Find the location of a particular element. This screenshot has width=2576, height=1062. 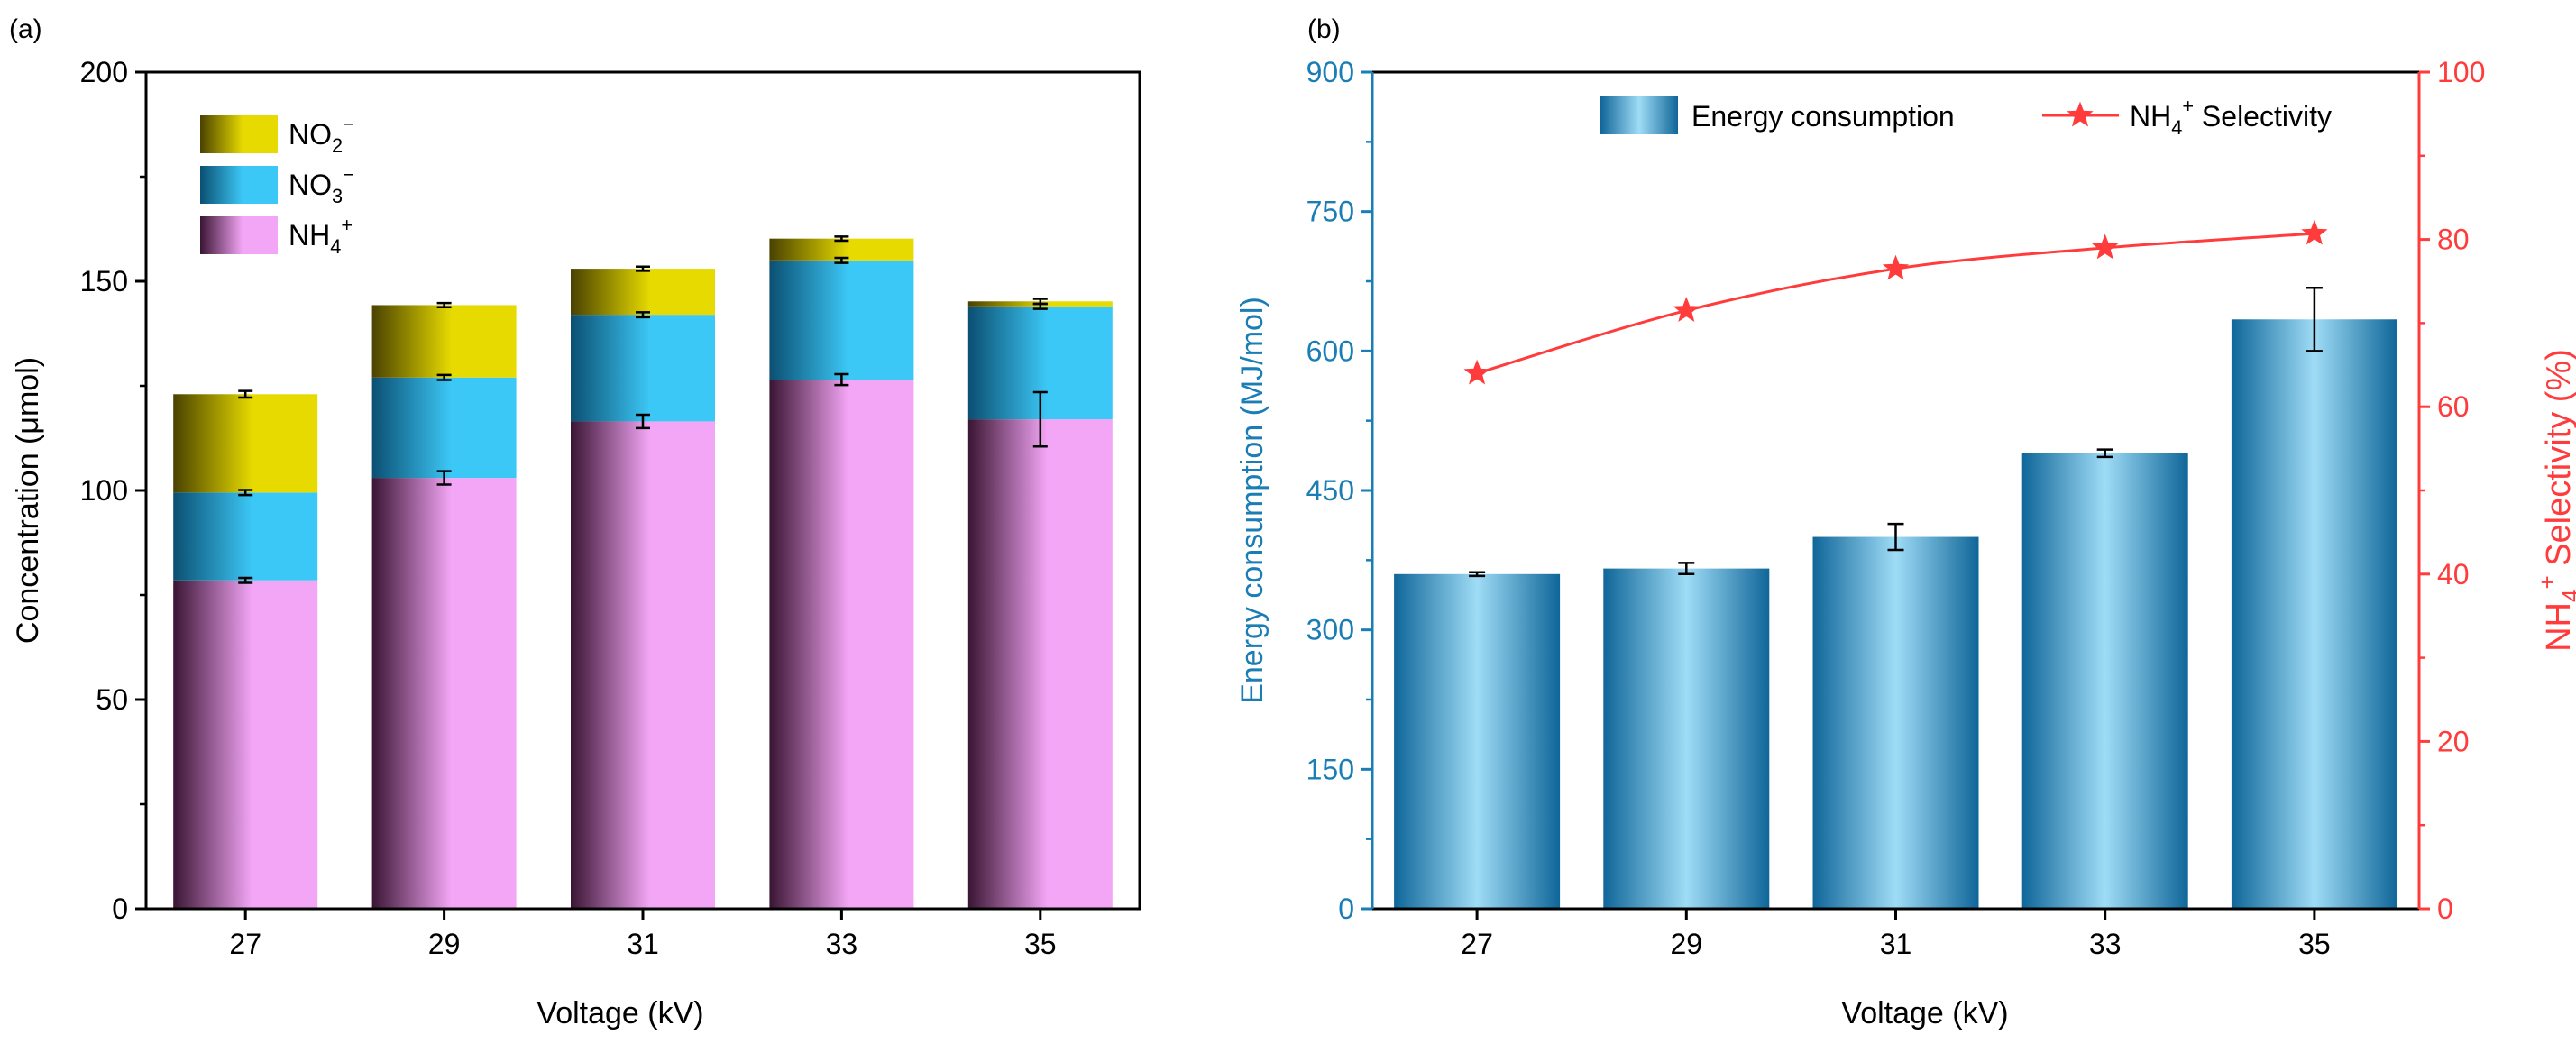

y-tick-label: 50 is located at coordinates (112, 699).